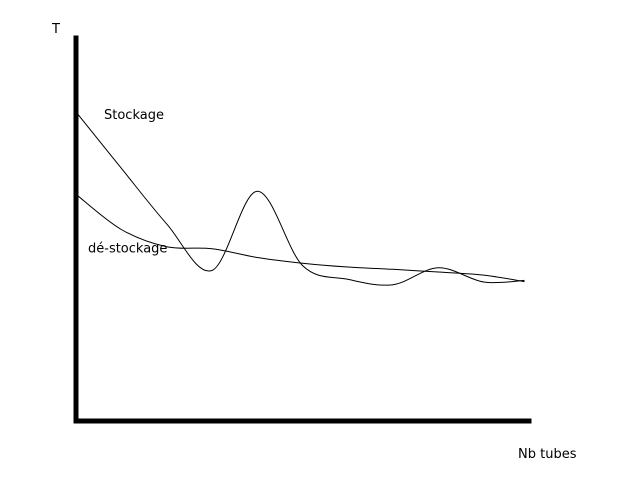 This screenshot has width=633, height=490. What do you see at coordinates (134, 115) in the screenshot?
I see `series-label-1: Stockage` at bounding box center [134, 115].